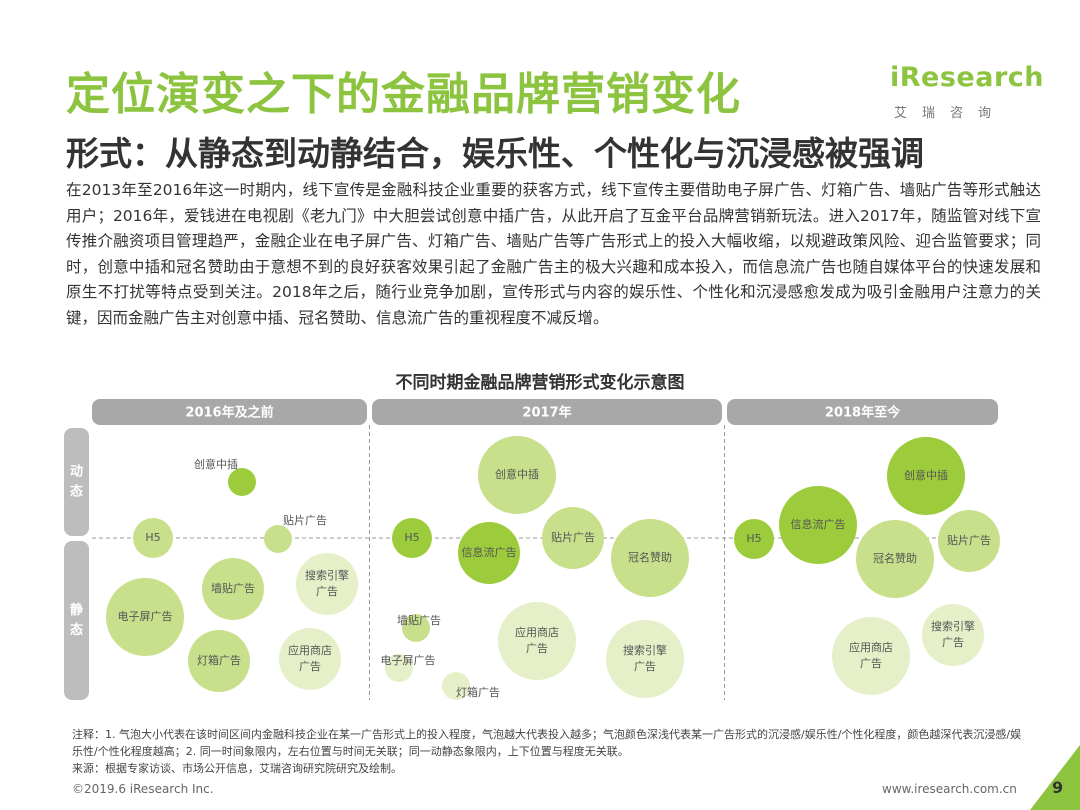  What do you see at coordinates (953, 626) in the screenshot?
I see `bubble-label-3-6-a: 搜索引擎` at bounding box center [953, 626].